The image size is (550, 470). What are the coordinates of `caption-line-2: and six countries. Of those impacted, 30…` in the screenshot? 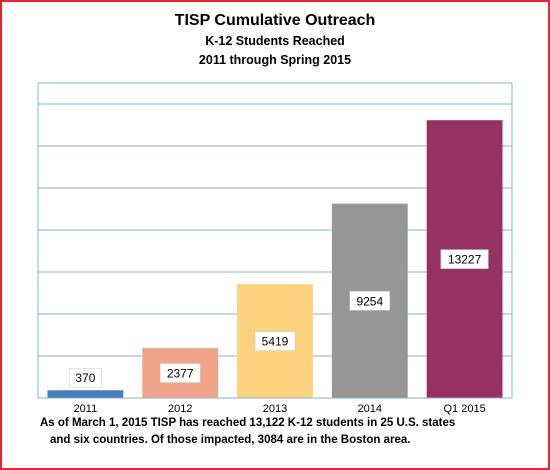 It's located at (230, 440).